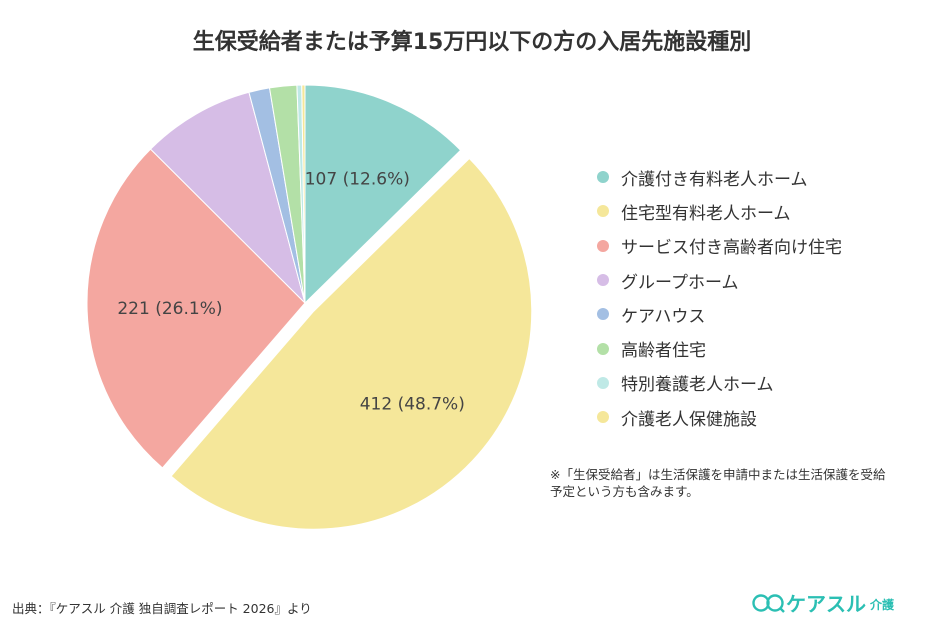  I want to click on slice-data-label: 107 (12.6%), so click(357, 179).